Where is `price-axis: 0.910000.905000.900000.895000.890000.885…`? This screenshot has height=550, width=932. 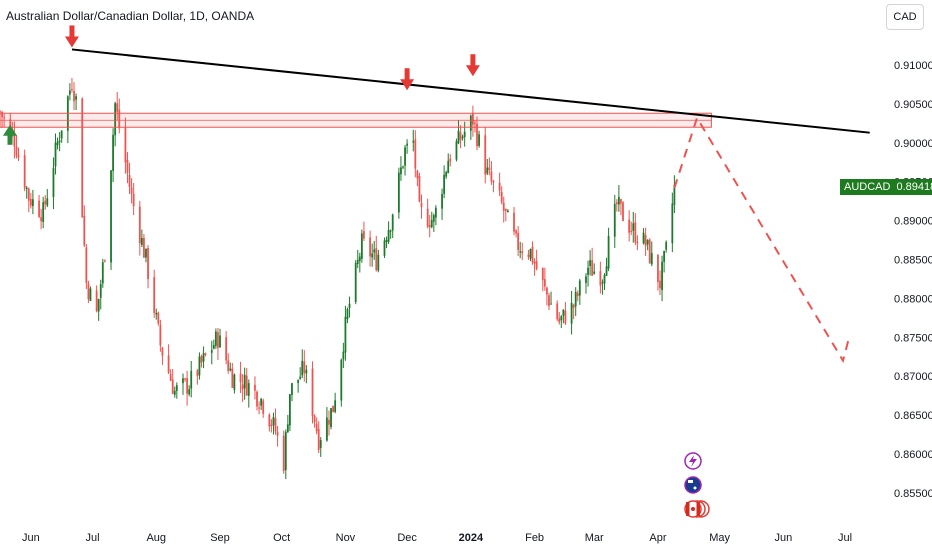 price-axis: 0.910000.905000.900000.895000.890000.885… is located at coordinates (913, 280).